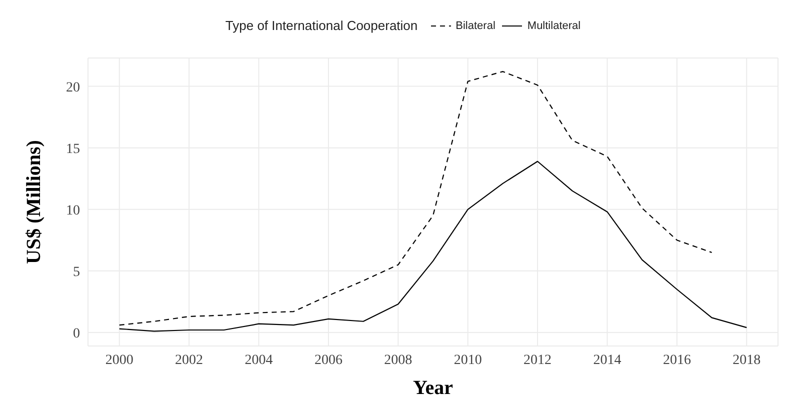 Image resolution: width=802 pixels, height=412 pixels. I want to click on x-tick-label: 2018, so click(746, 360).